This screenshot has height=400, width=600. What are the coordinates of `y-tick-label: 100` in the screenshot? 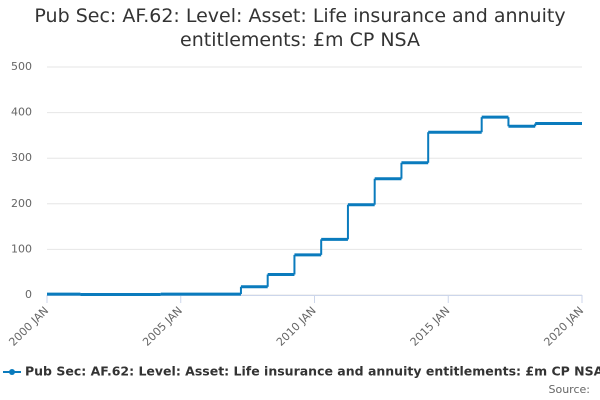 It's located at (21, 248).